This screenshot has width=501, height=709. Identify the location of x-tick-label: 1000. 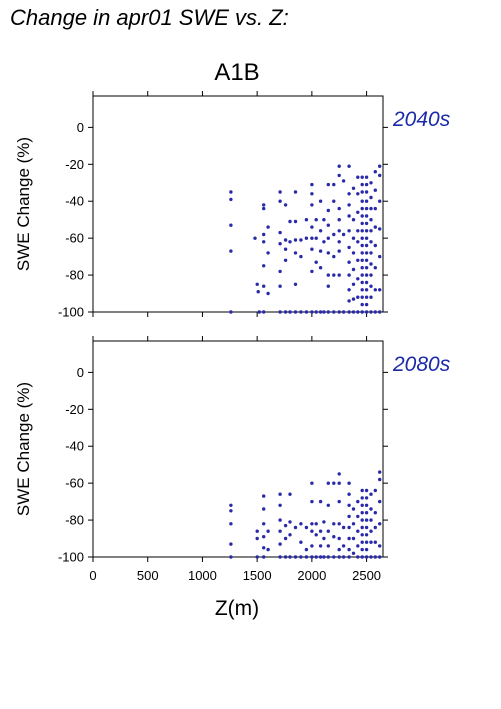
(202, 575).